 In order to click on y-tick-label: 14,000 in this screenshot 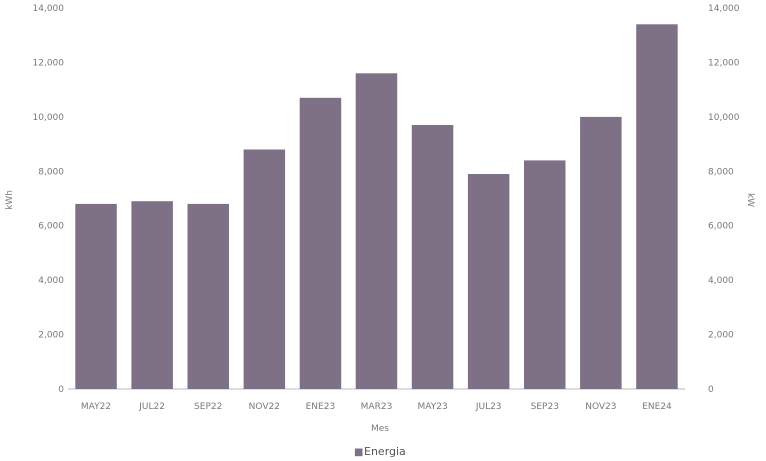, I will do `click(49, 9)`.